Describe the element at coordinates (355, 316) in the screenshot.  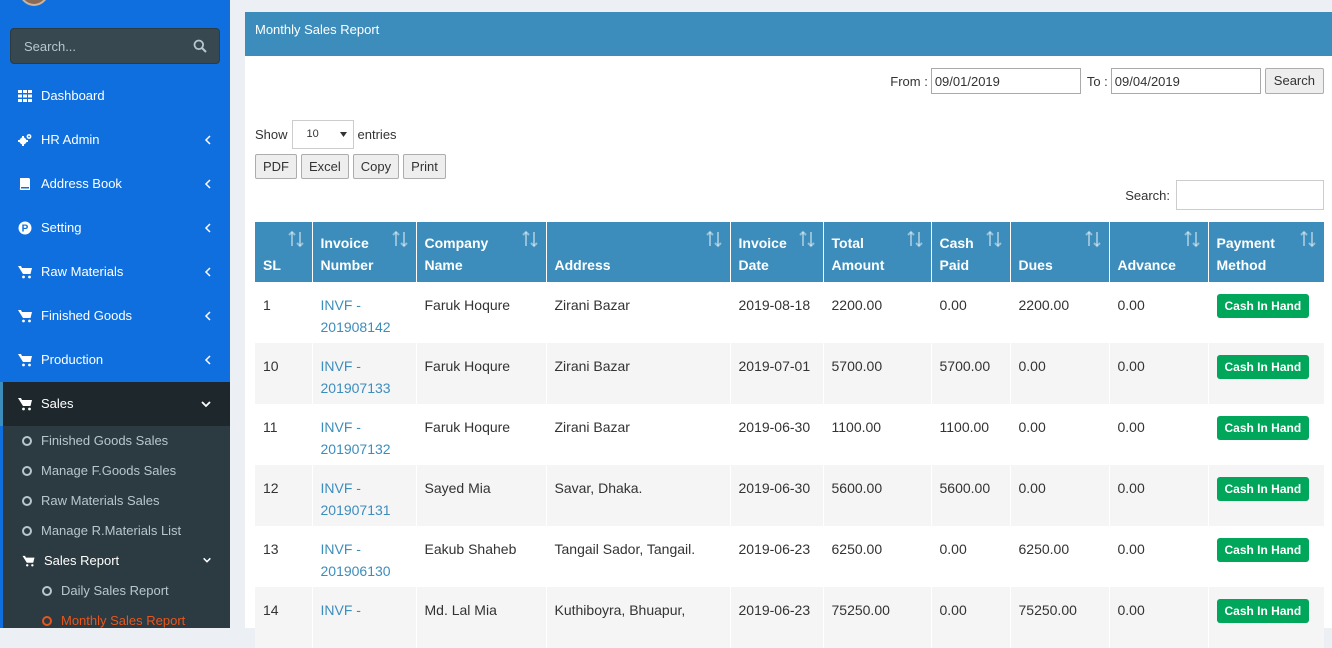
I see `invoice-link: INVF -201908142` at that location.